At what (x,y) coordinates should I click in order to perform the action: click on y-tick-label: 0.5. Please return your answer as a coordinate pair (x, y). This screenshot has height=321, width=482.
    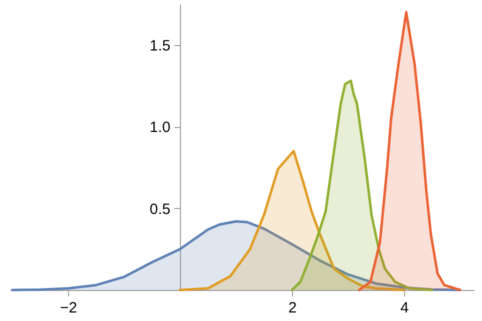
    Looking at the image, I should click on (160, 209).